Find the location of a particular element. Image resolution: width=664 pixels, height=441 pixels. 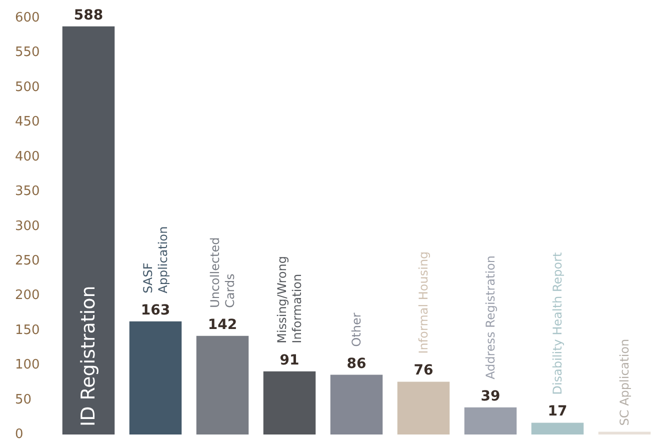

x-tick-label: Address Registration is located at coordinates (491, 317).